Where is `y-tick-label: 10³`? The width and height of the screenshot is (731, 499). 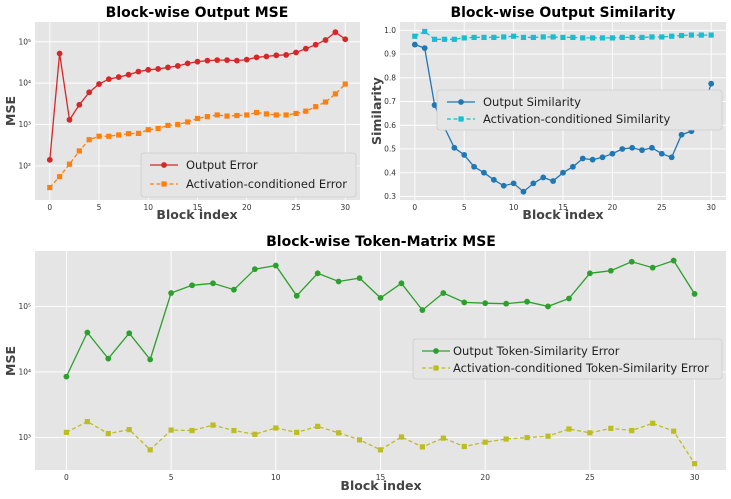
y-tick-label: 10³ is located at coordinates (24, 437).